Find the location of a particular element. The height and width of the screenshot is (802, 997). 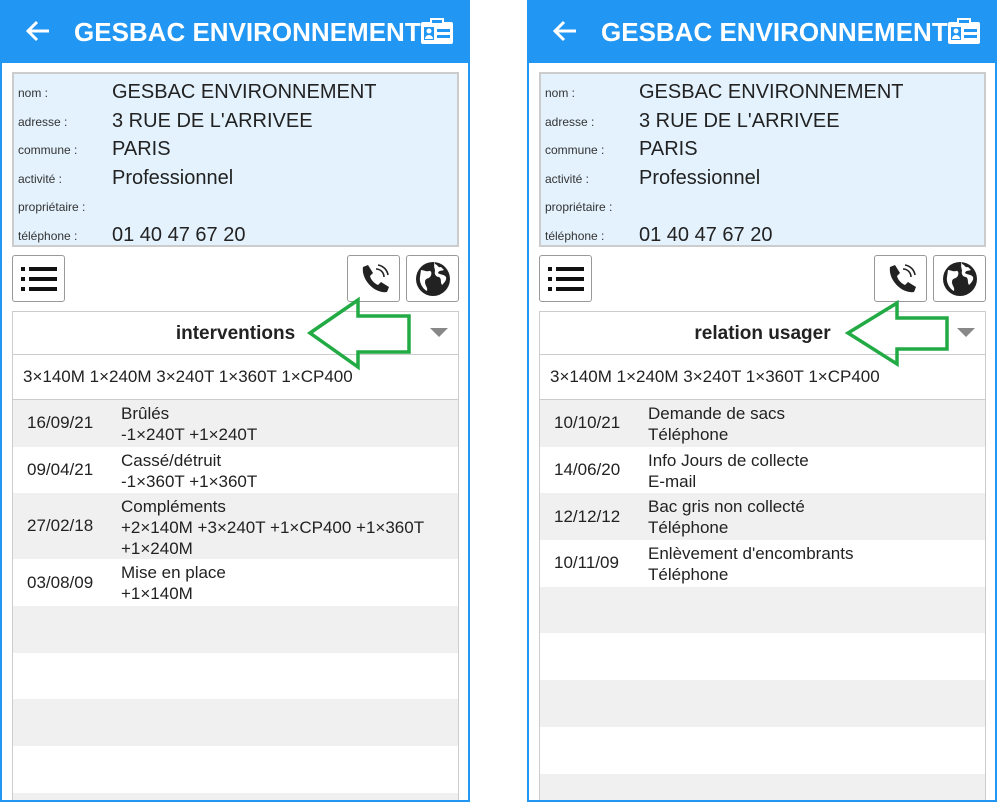

item-date: 10/11/09 is located at coordinates (586, 563).